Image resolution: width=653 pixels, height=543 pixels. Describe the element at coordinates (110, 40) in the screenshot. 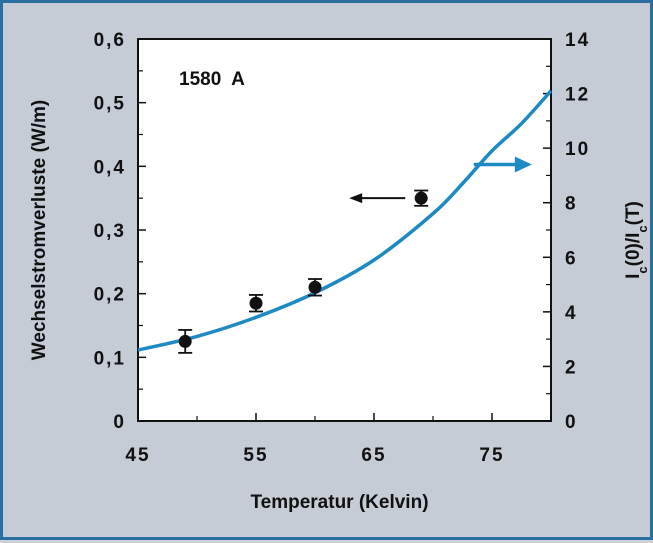

I see `left-tick-label: 0,6` at that location.